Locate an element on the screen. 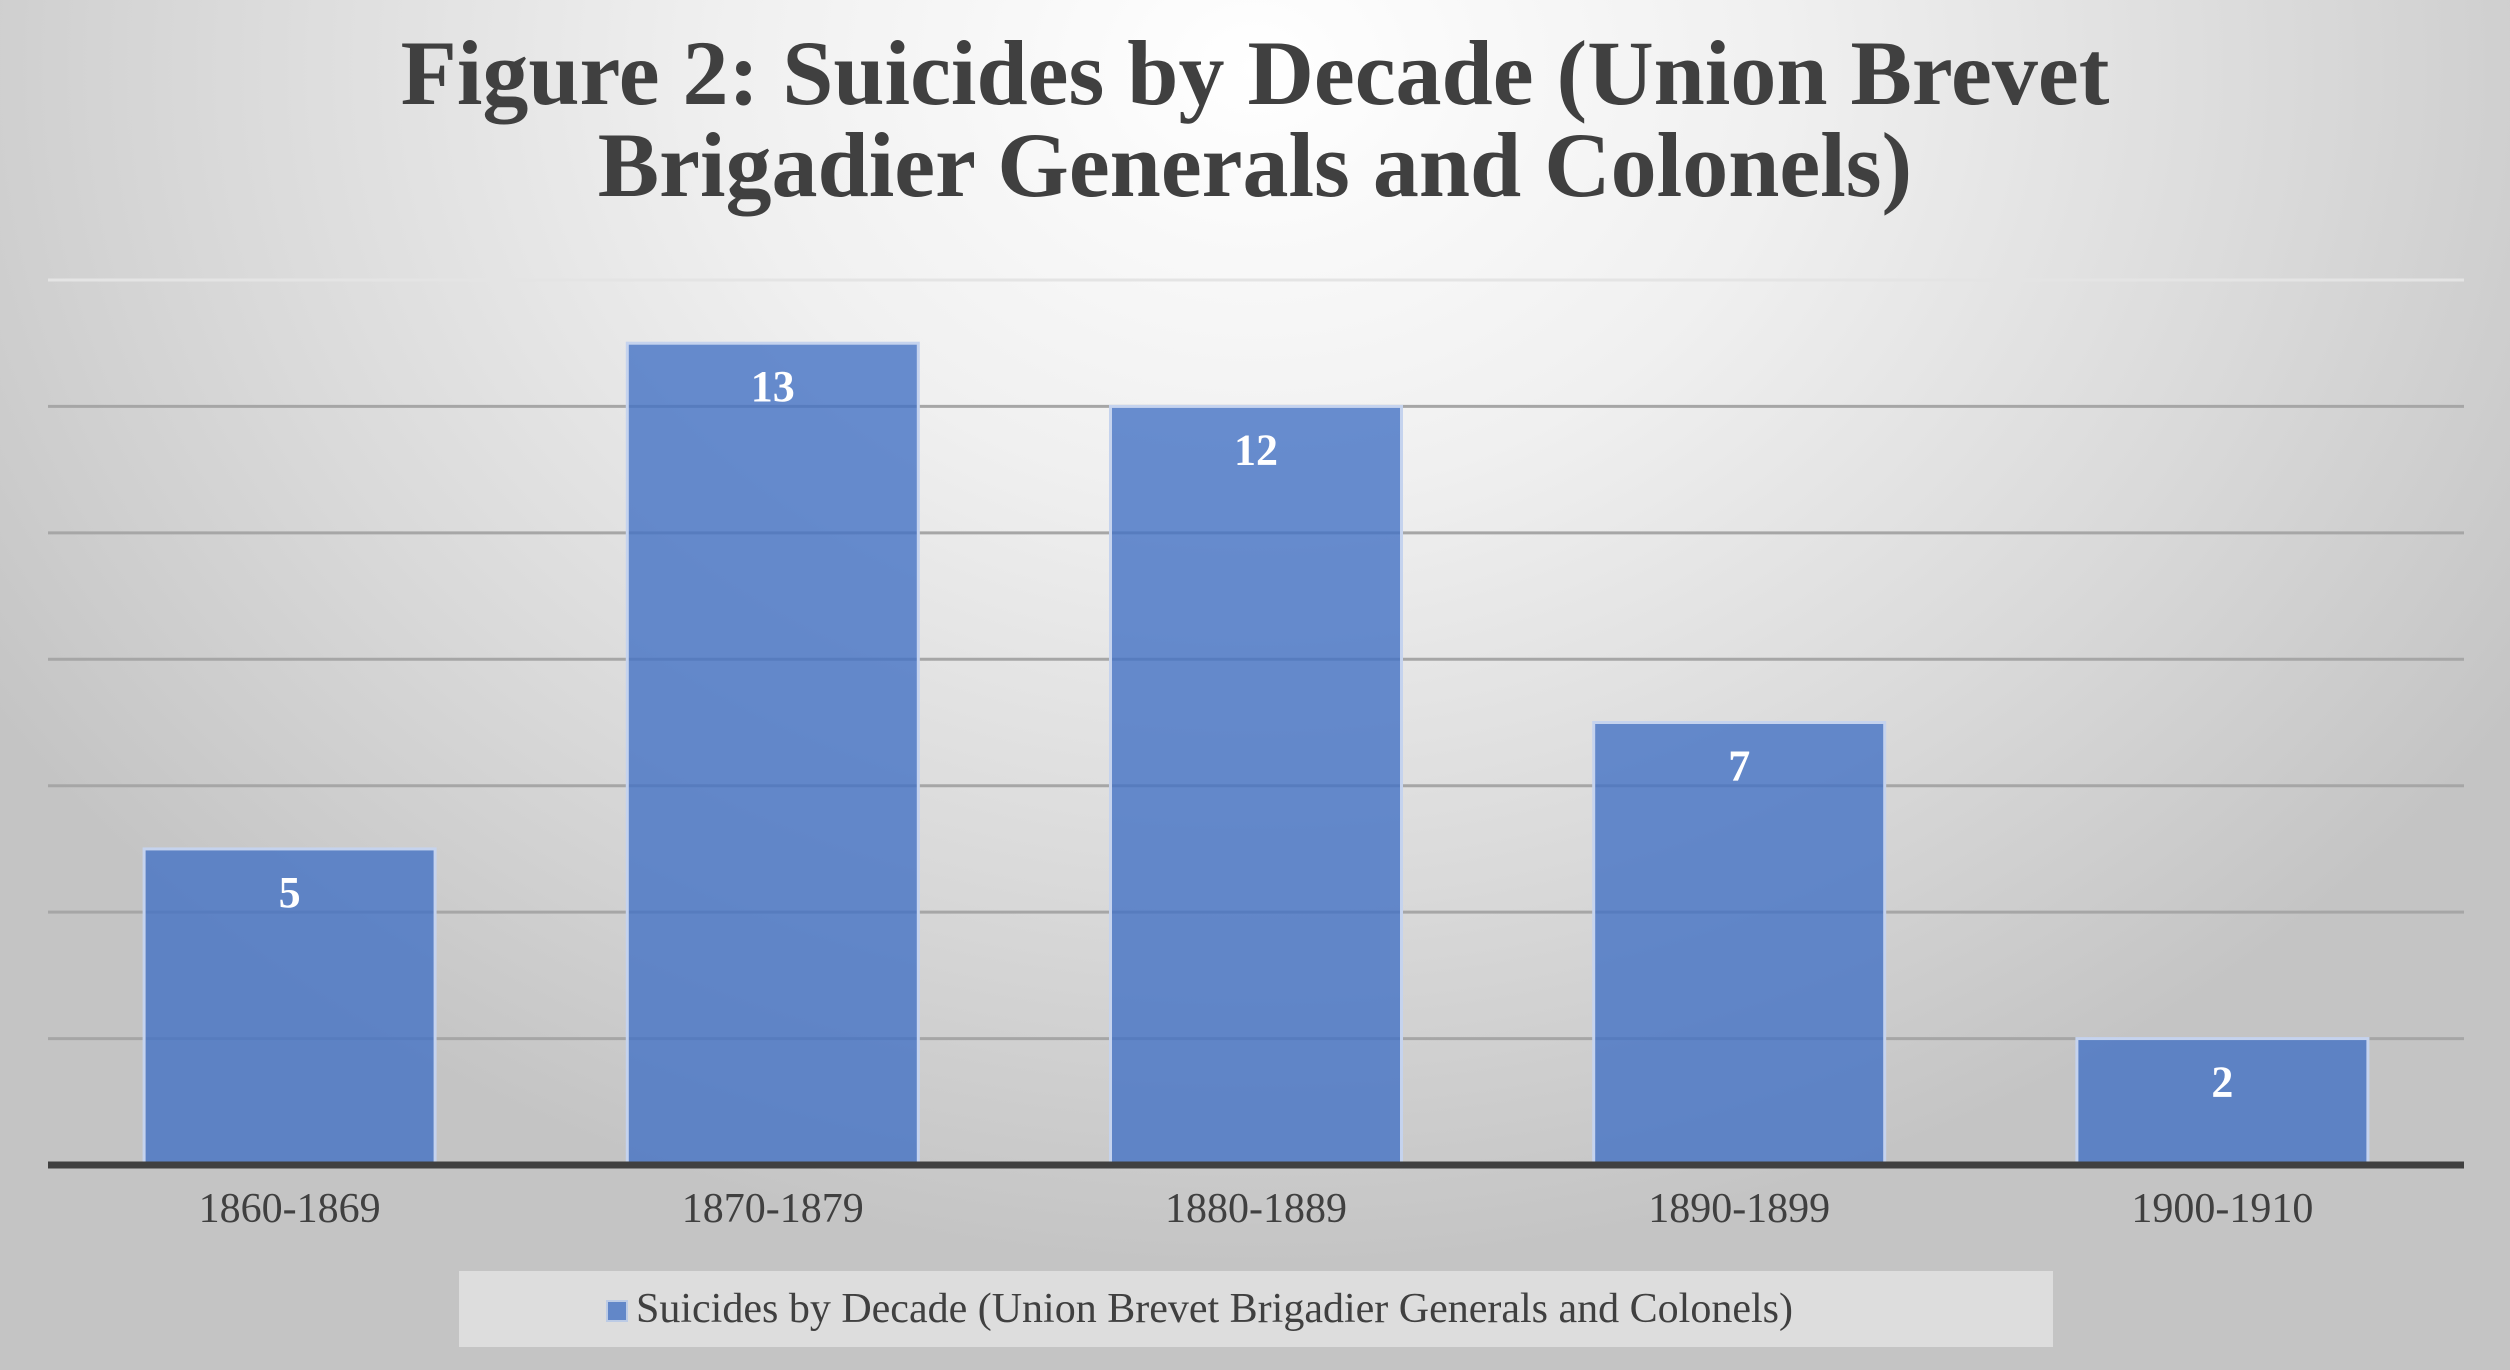 The height and width of the screenshot is (1370, 2510). bar-1900-1910 is located at coordinates (2222, 1102).